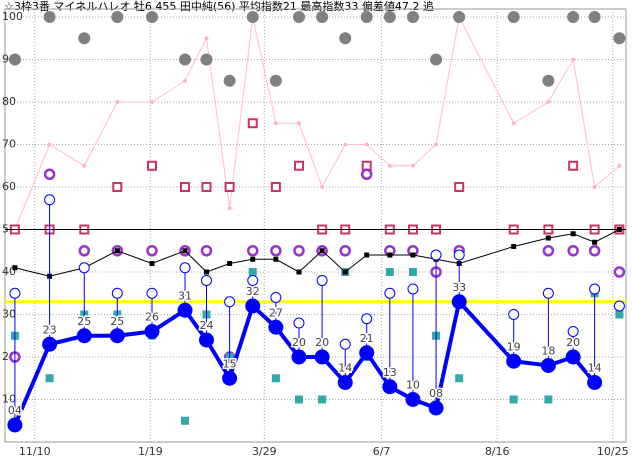  What do you see at coordinates (230, 363) in the screenshot?
I see `data-label: 15` at bounding box center [230, 363].